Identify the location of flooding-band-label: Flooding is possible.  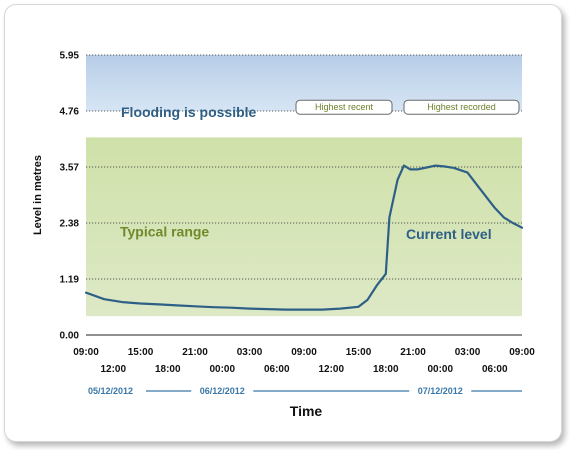
(189, 112).